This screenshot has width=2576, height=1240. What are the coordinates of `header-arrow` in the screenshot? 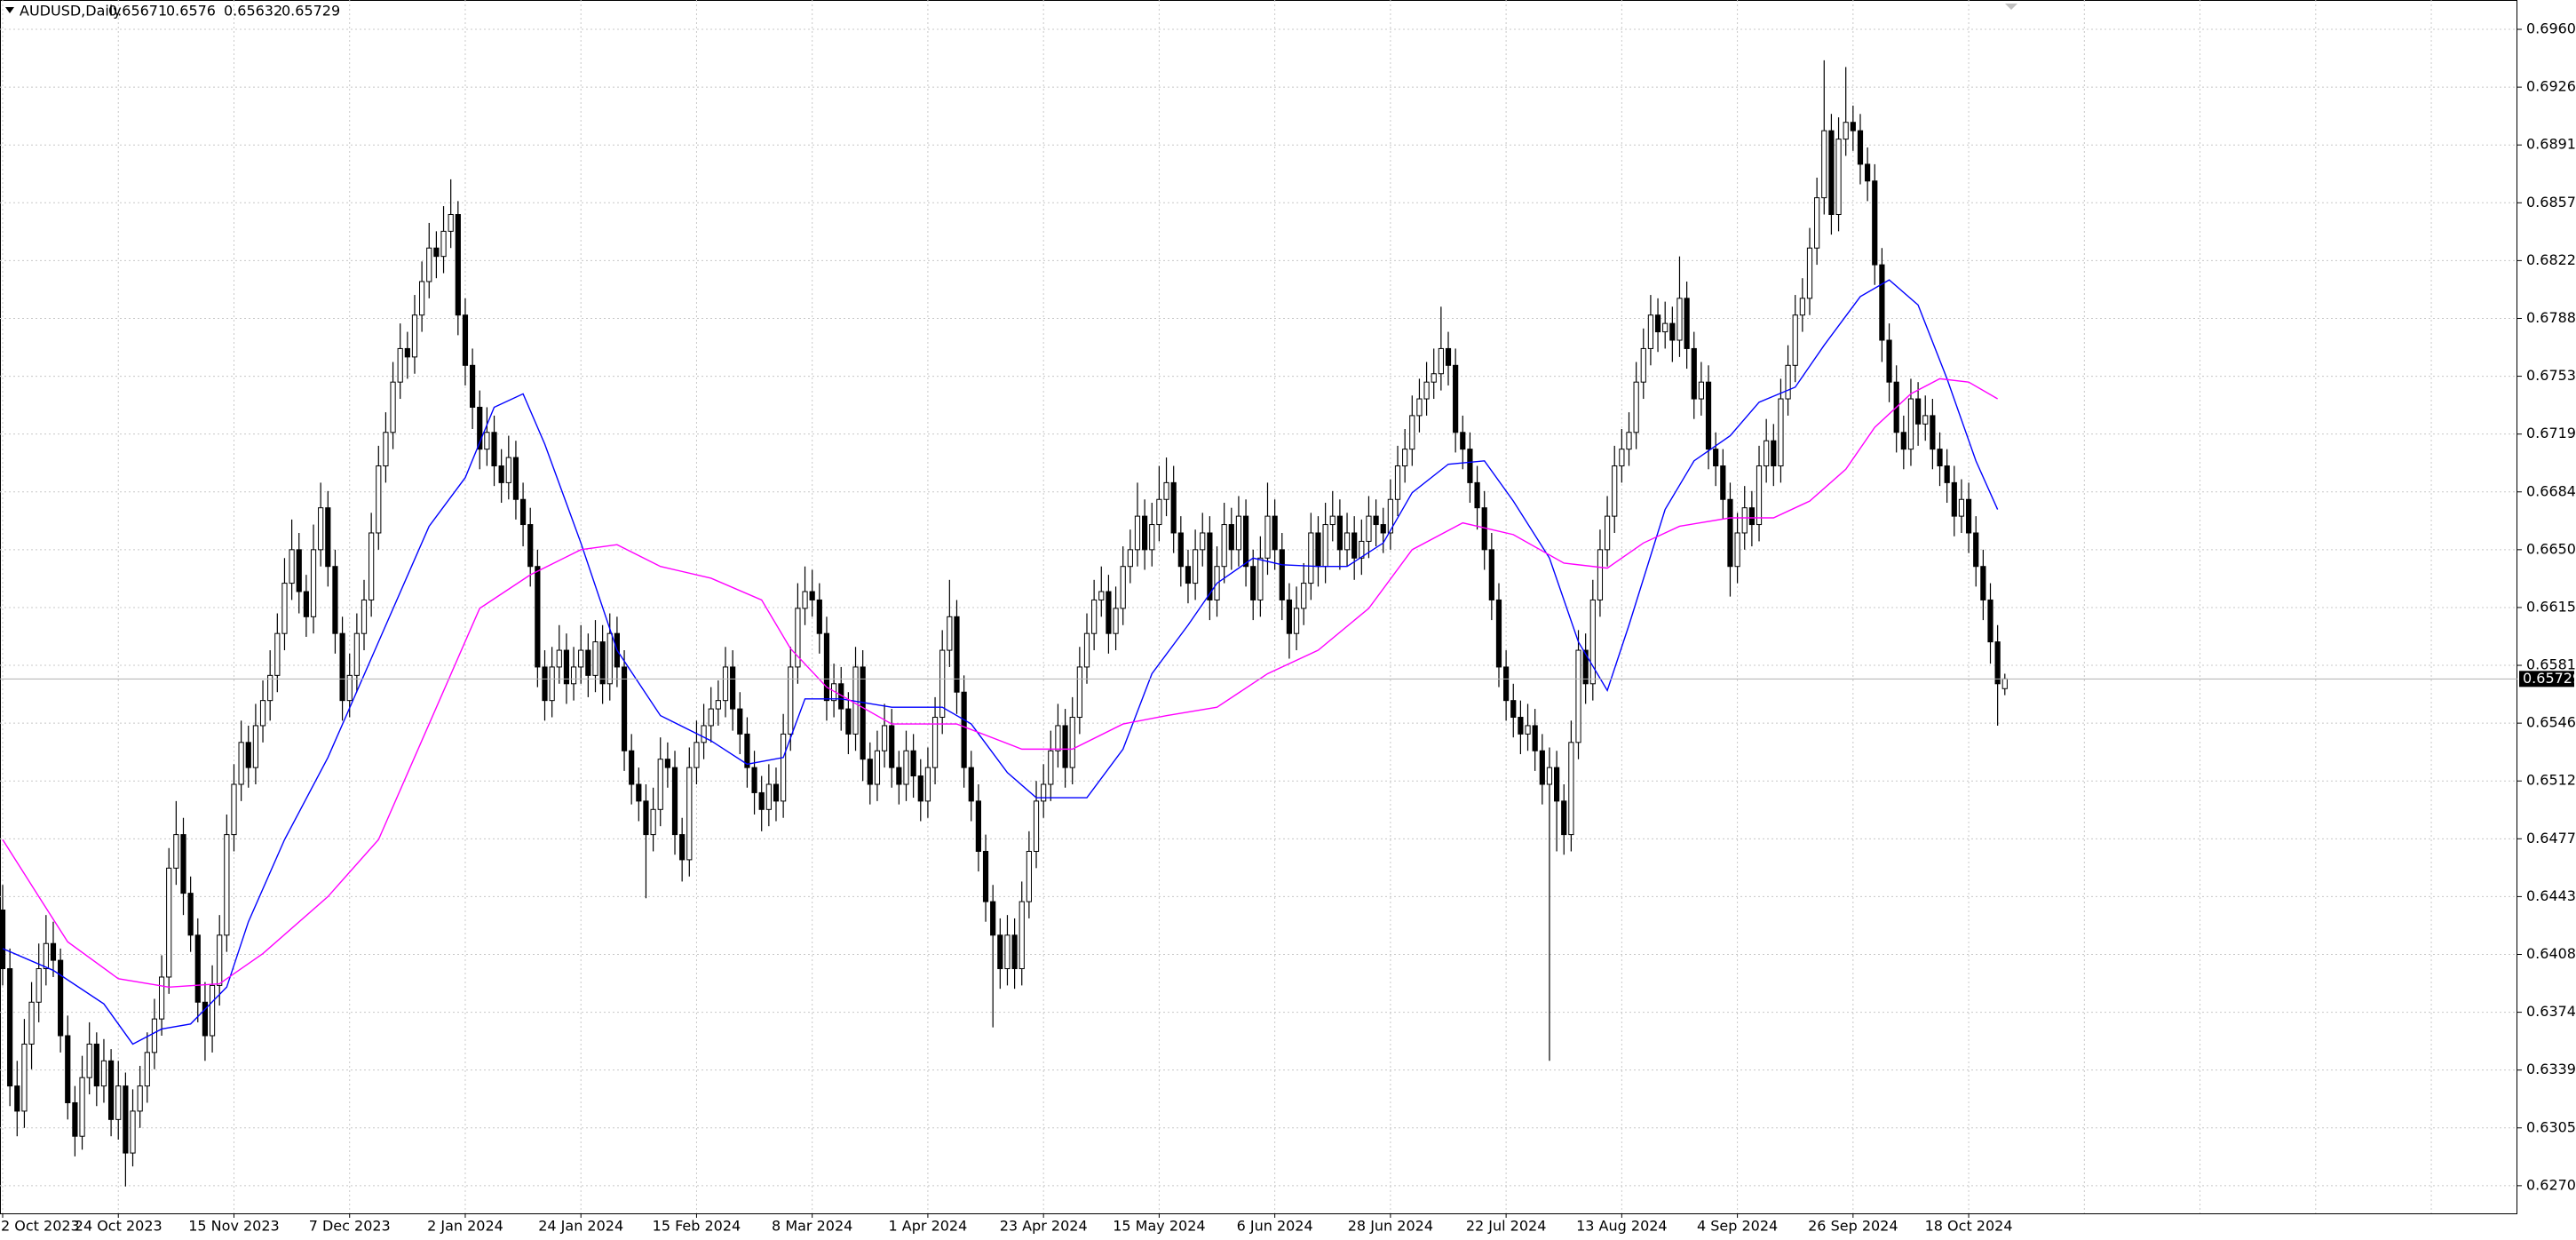 It's located at (10, 10).